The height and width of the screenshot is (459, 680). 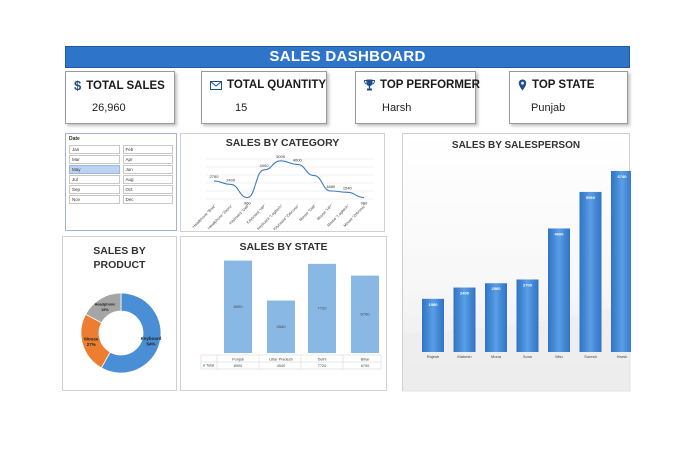 I want to click on tick-label: Suresh, so click(x=590, y=356).